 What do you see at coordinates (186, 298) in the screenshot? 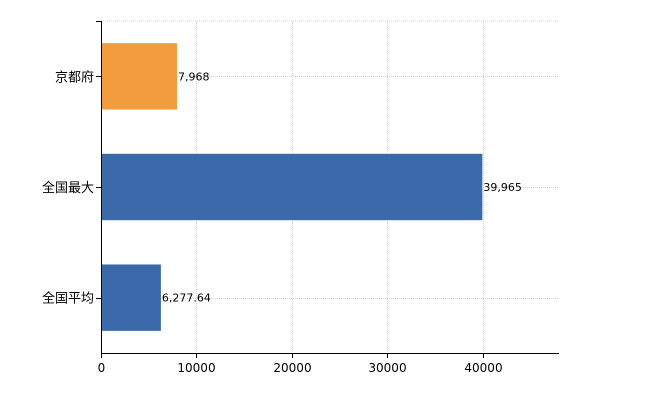
I see `data-label-2: 6,277.64` at bounding box center [186, 298].